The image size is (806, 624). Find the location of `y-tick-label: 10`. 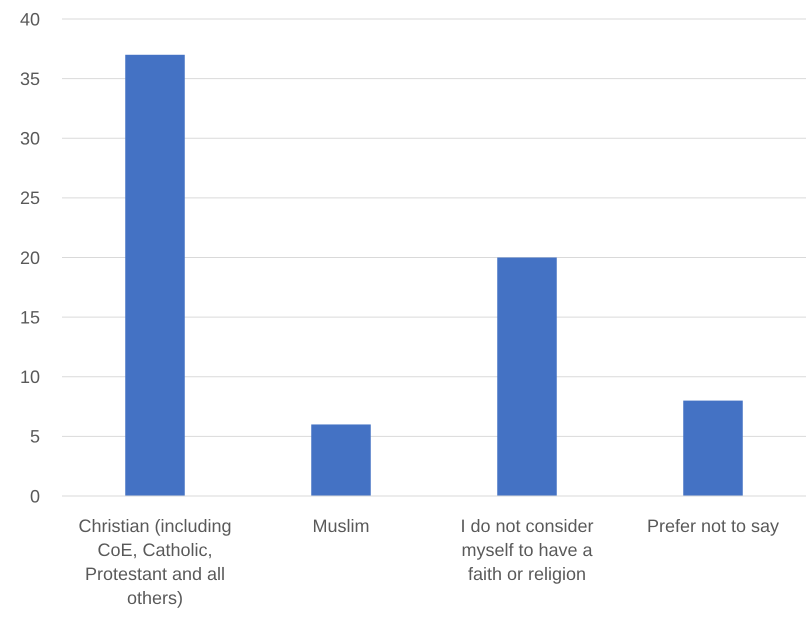

y-tick-label: 10 is located at coordinates (30, 377).